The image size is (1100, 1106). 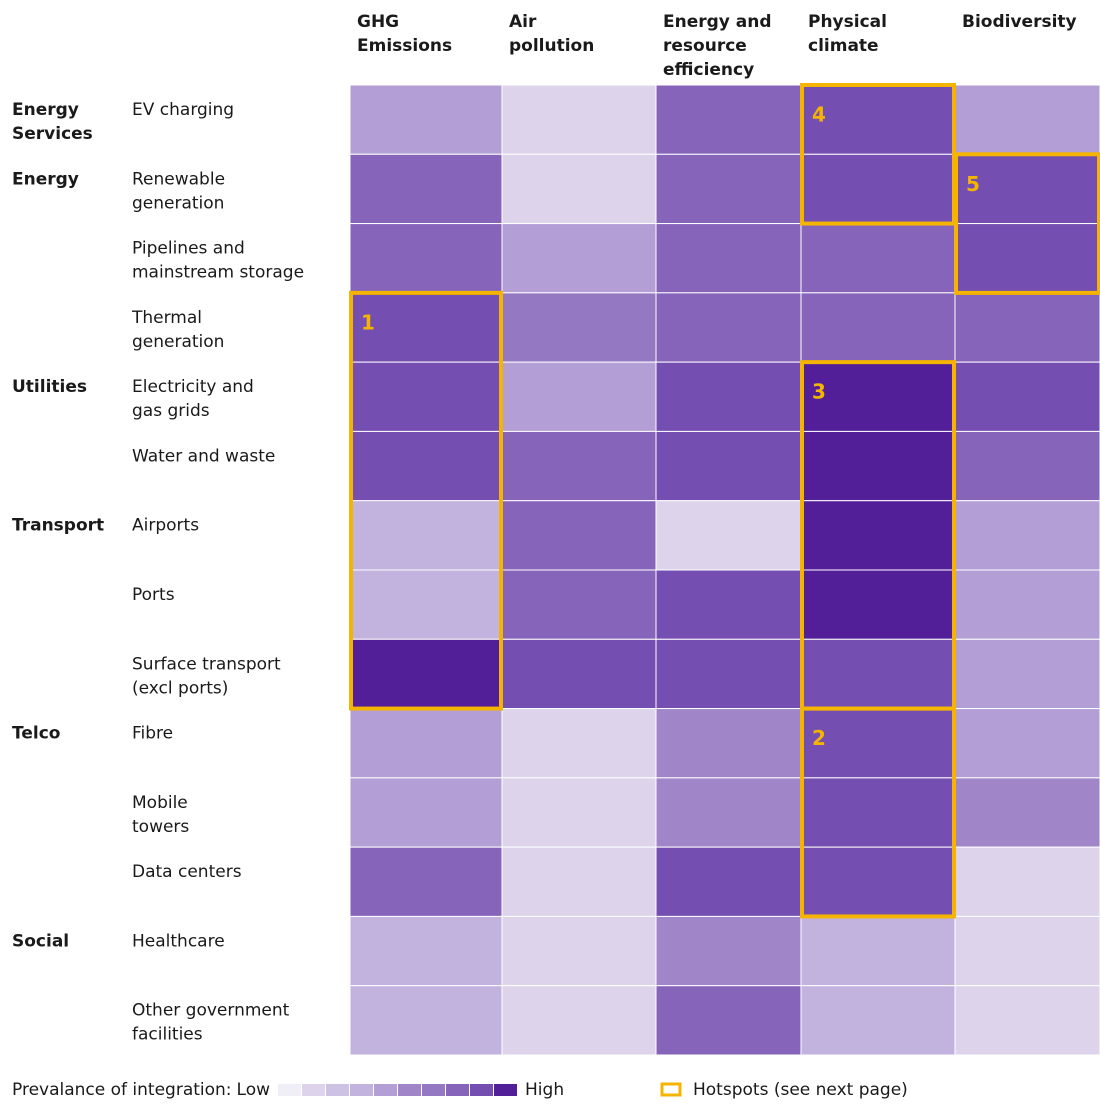 What do you see at coordinates (819, 738) in the screenshot?
I see `hotspot-label: 2` at bounding box center [819, 738].